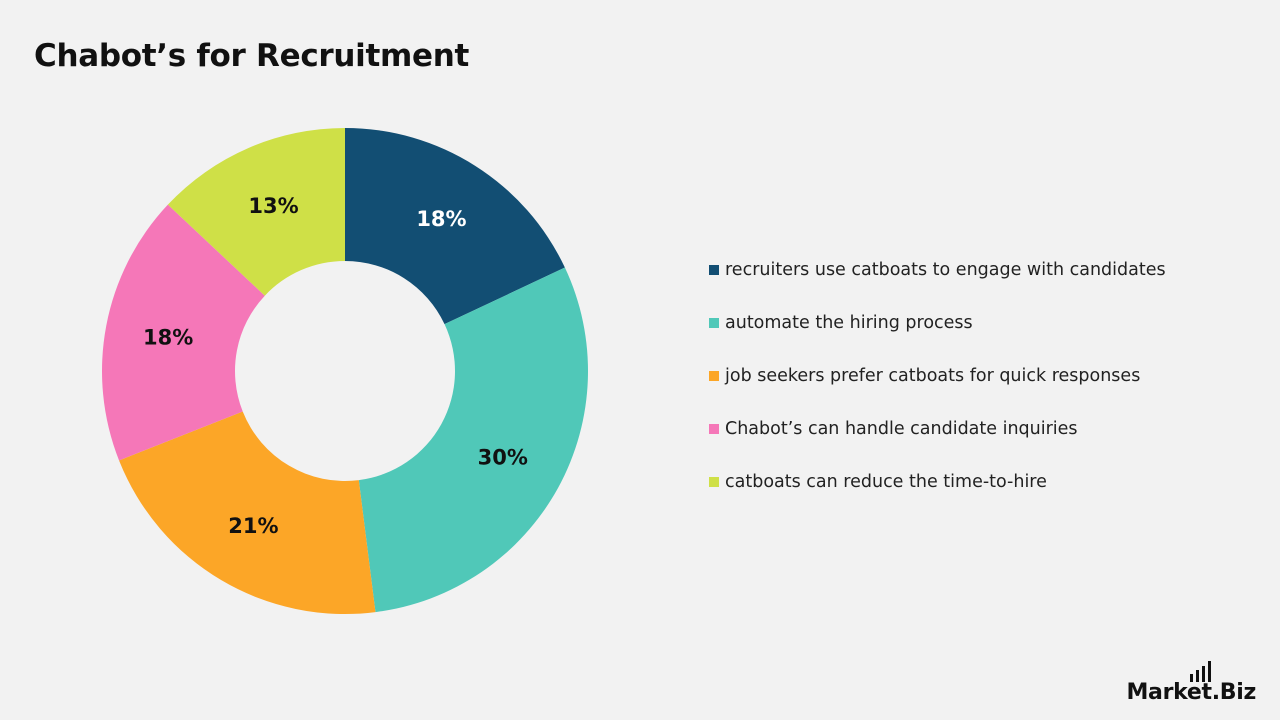 The width and height of the screenshot is (1280, 720). Describe the element at coordinates (901, 428) in the screenshot. I see `legend-label: Chabot’s can handle candidate inquiries` at that location.